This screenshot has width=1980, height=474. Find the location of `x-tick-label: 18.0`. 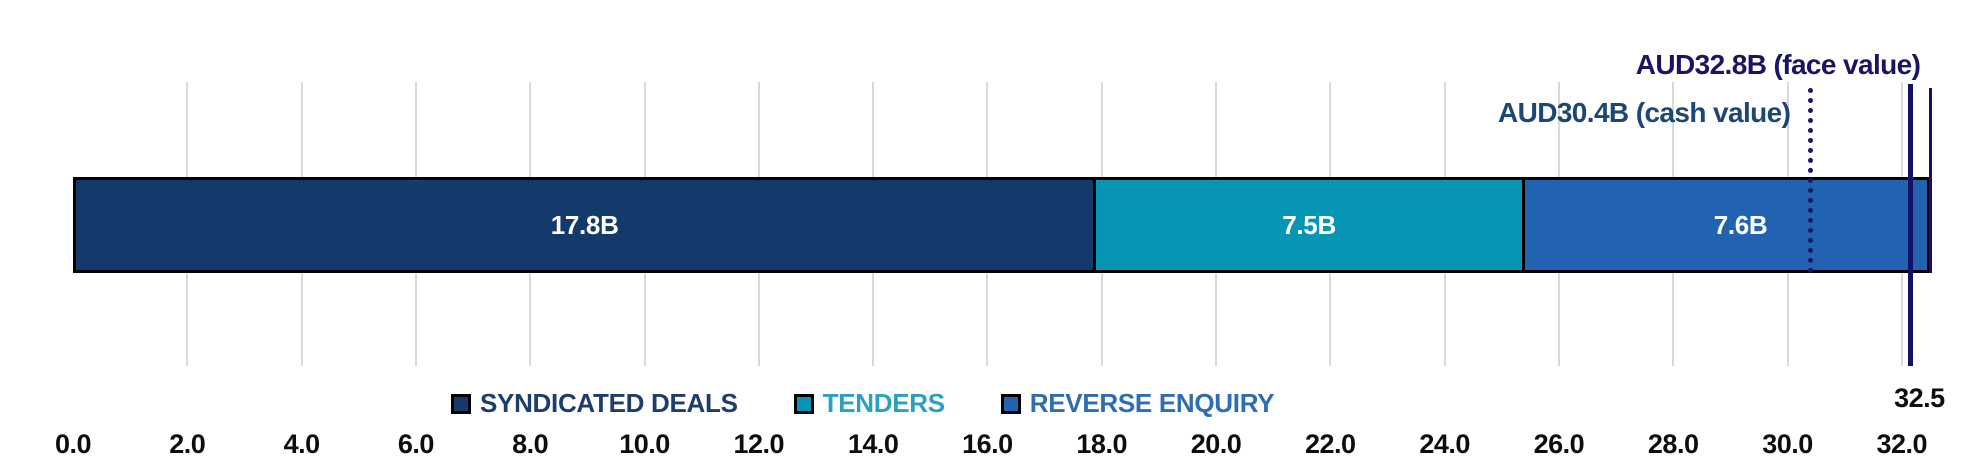

x-tick-label: 18.0 is located at coordinates (1101, 444).